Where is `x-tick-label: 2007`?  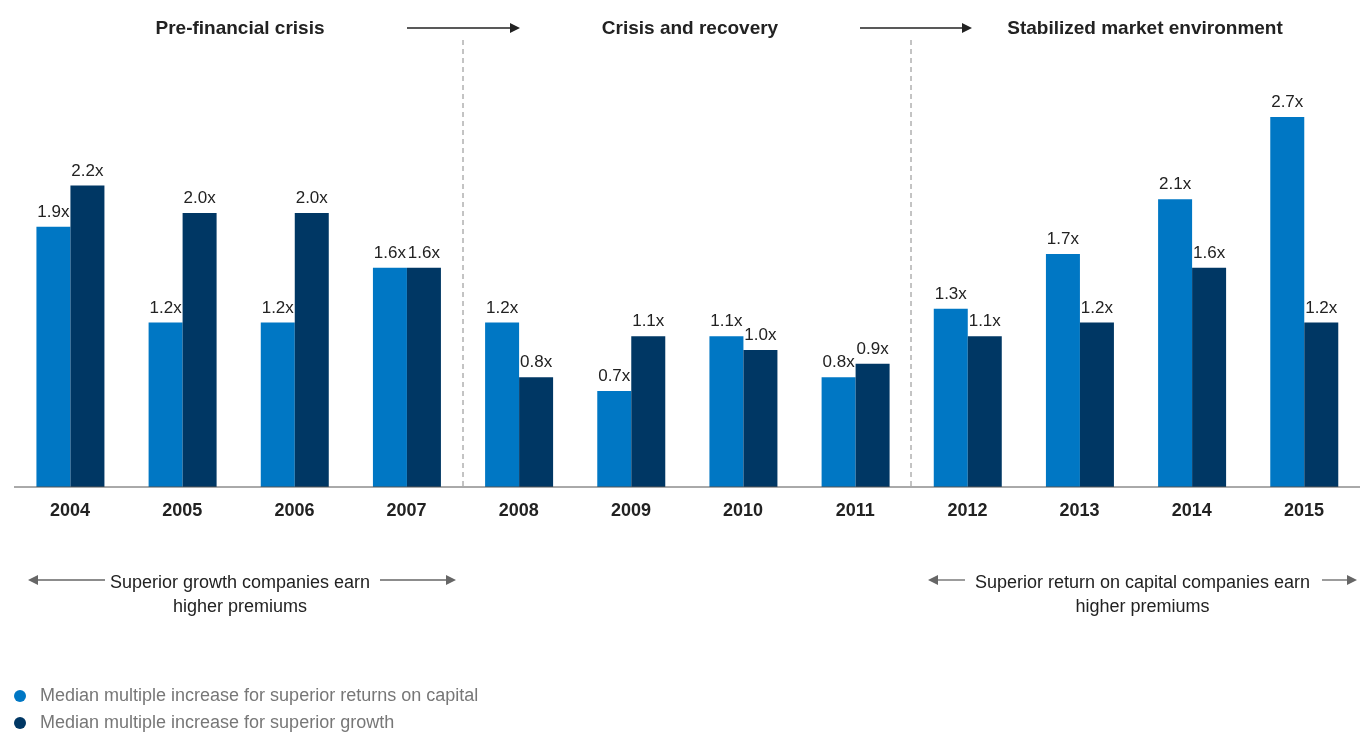 x-tick-label: 2007 is located at coordinates (406, 509).